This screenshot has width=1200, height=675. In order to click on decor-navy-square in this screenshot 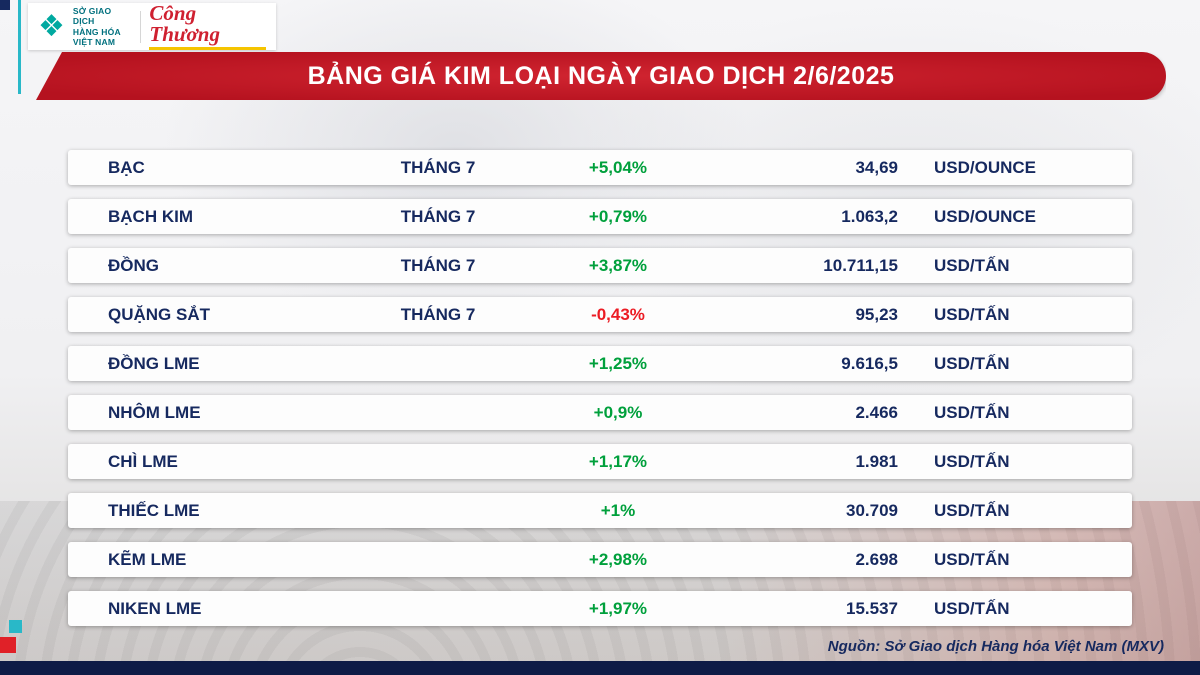, I will do `click(5, 5)`.